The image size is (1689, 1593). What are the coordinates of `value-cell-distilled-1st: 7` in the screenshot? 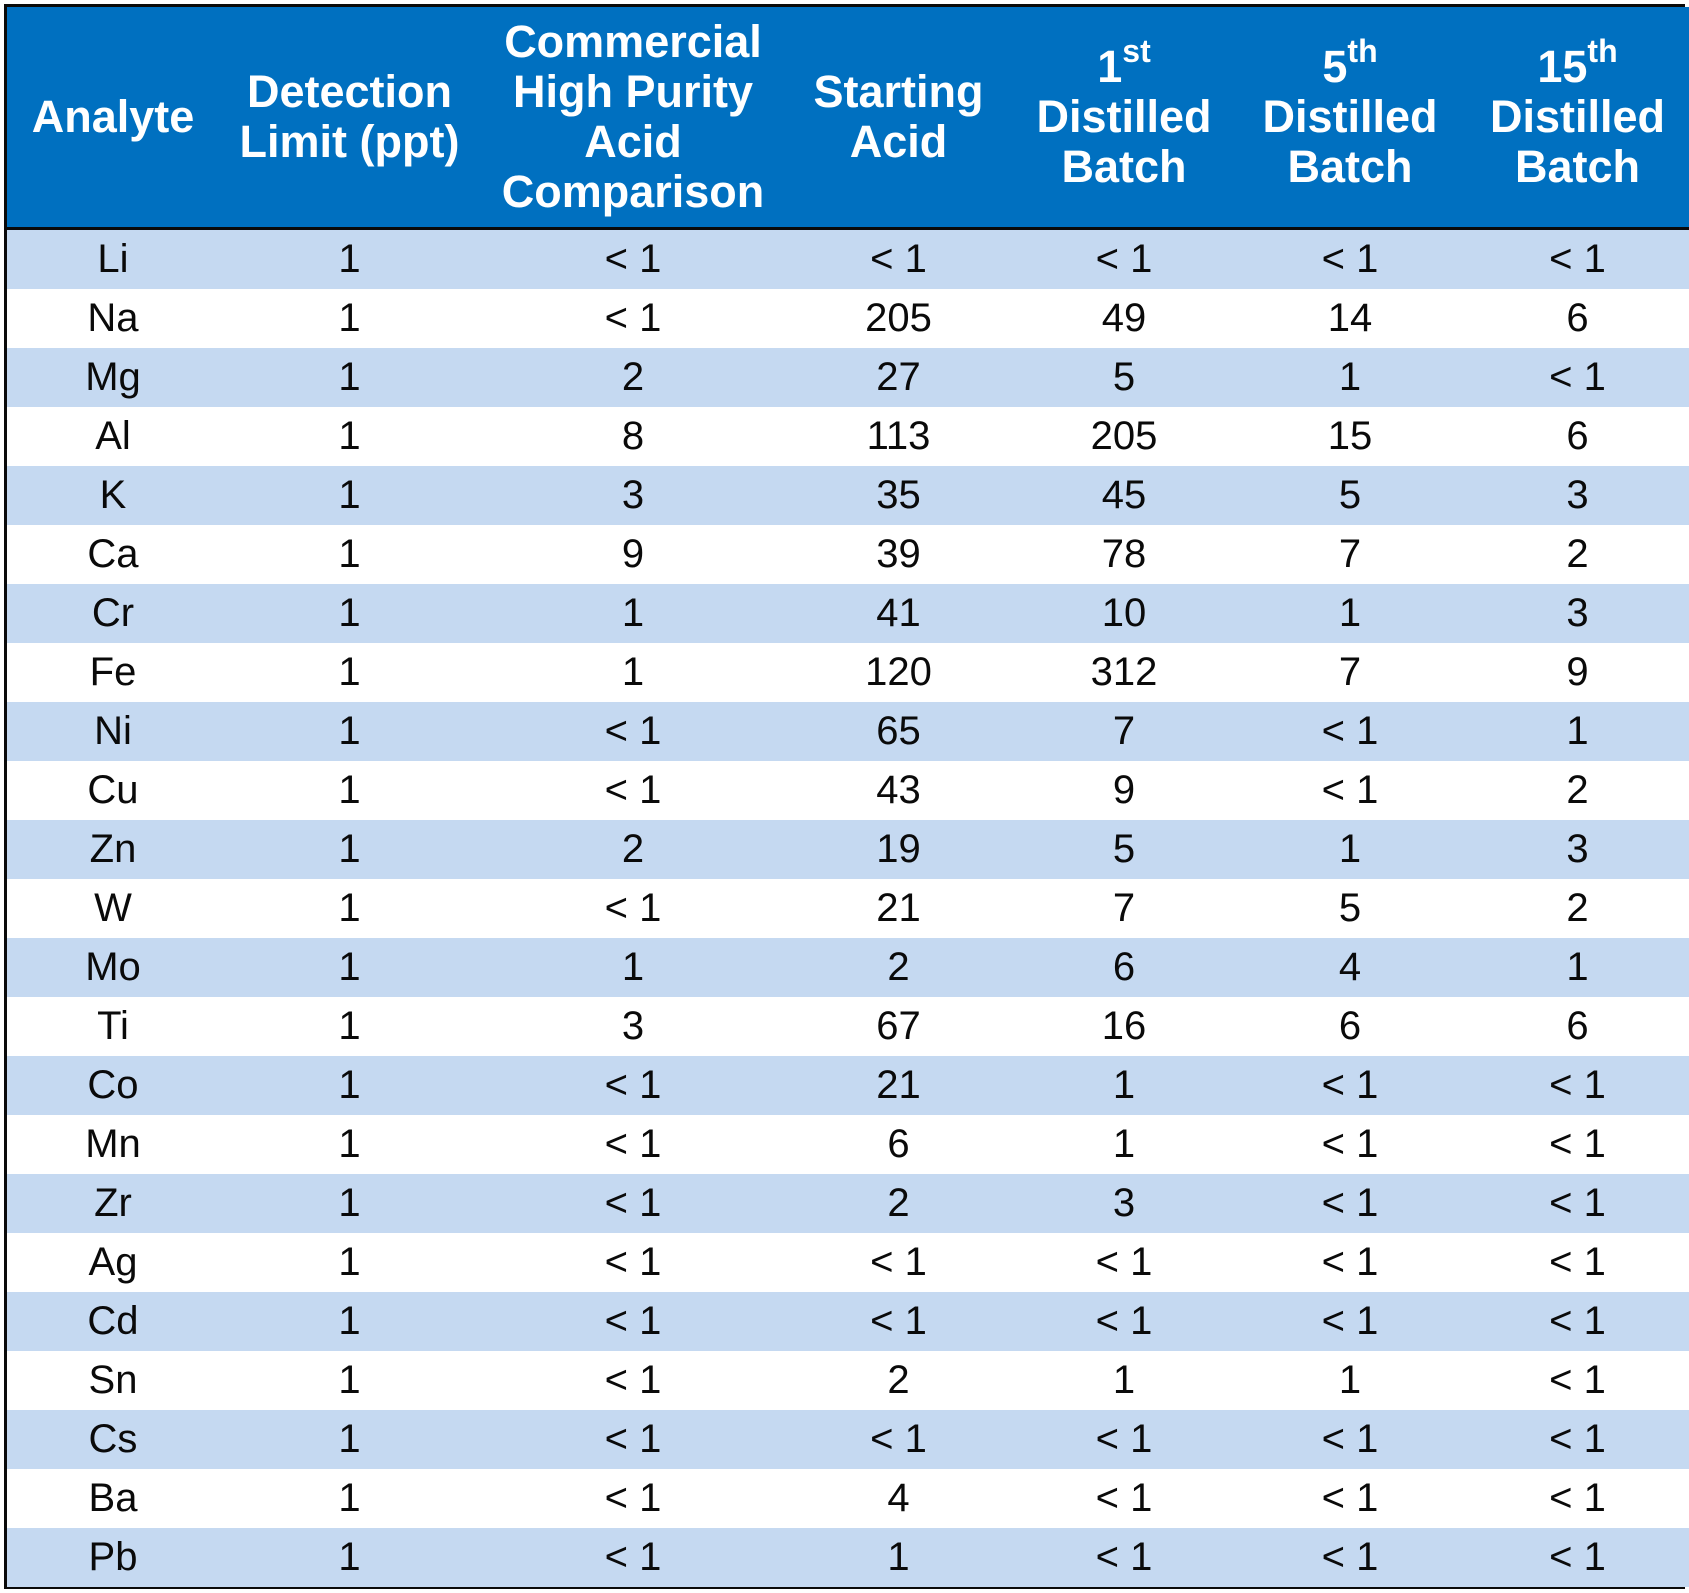 It's located at (1124, 731).